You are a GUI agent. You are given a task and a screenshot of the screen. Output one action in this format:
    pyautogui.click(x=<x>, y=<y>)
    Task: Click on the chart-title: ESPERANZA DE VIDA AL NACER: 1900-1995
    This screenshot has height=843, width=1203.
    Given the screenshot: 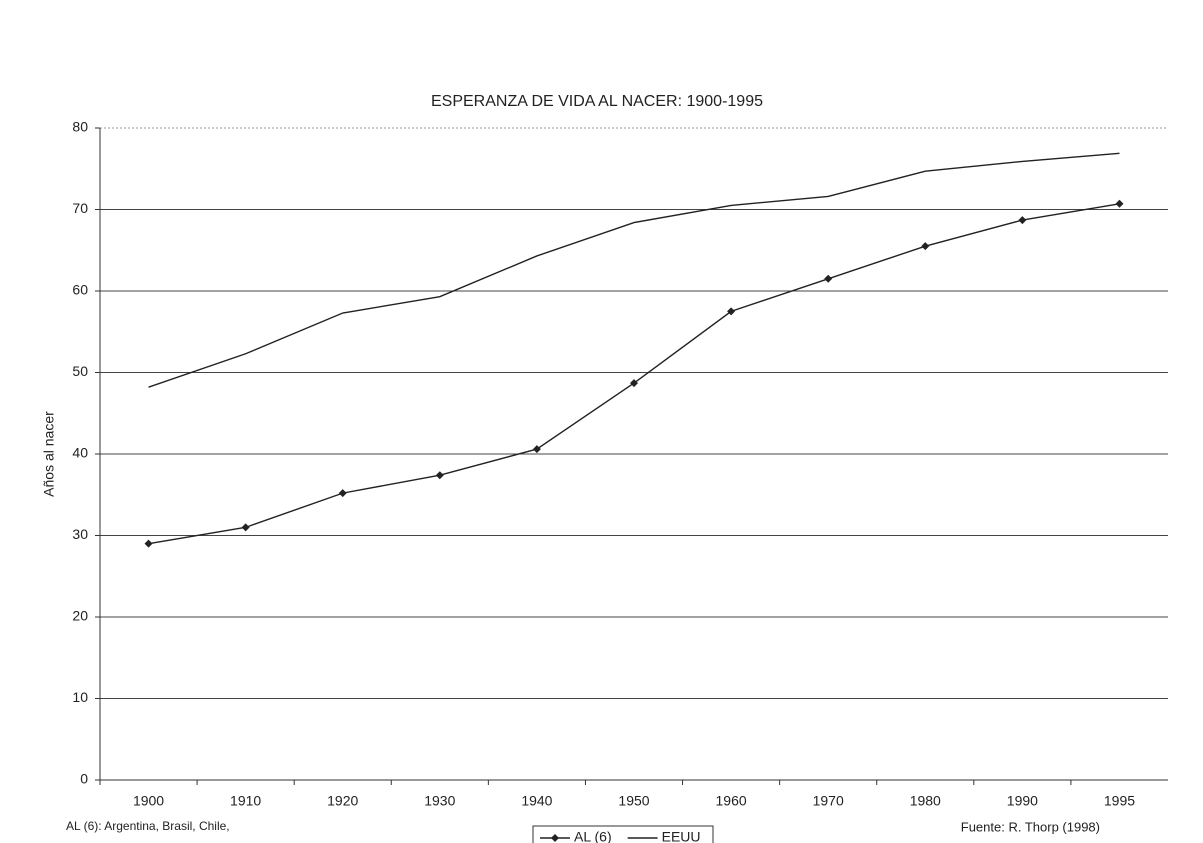 What is the action you would take?
    pyautogui.click(x=597, y=101)
    